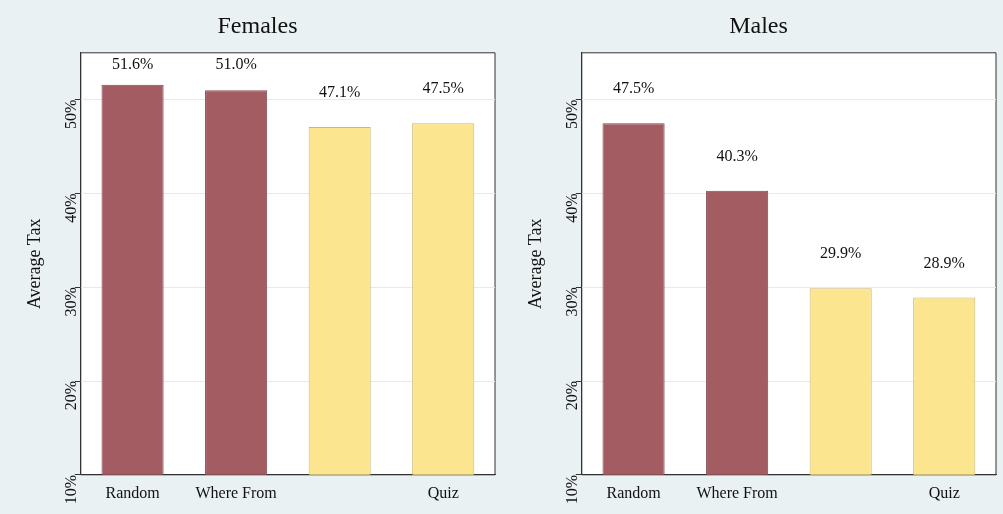  What do you see at coordinates (841, 253) in the screenshot?
I see `data-label: 29.9%` at bounding box center [841, 253].